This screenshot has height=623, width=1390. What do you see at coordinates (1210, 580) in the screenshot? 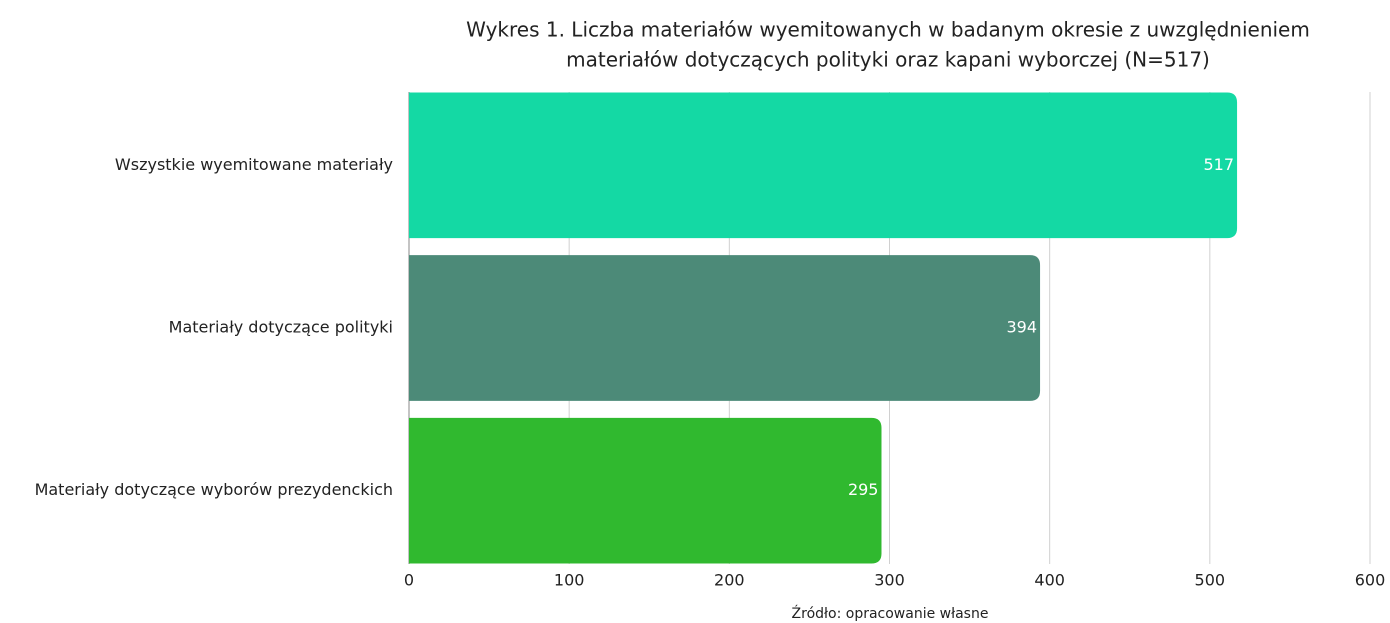
I see `x-tick-label: 500` at bounding box center [1210, 580].